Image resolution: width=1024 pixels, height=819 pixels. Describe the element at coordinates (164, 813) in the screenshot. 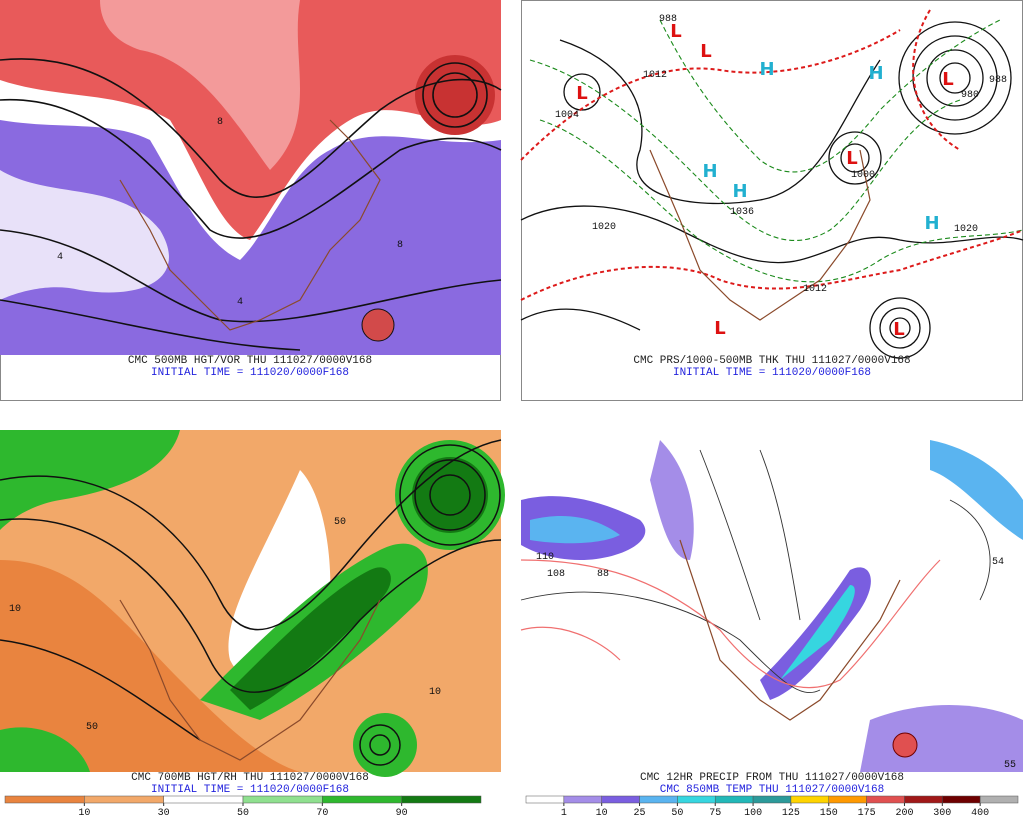

I see `legend-label: 30` at that location.